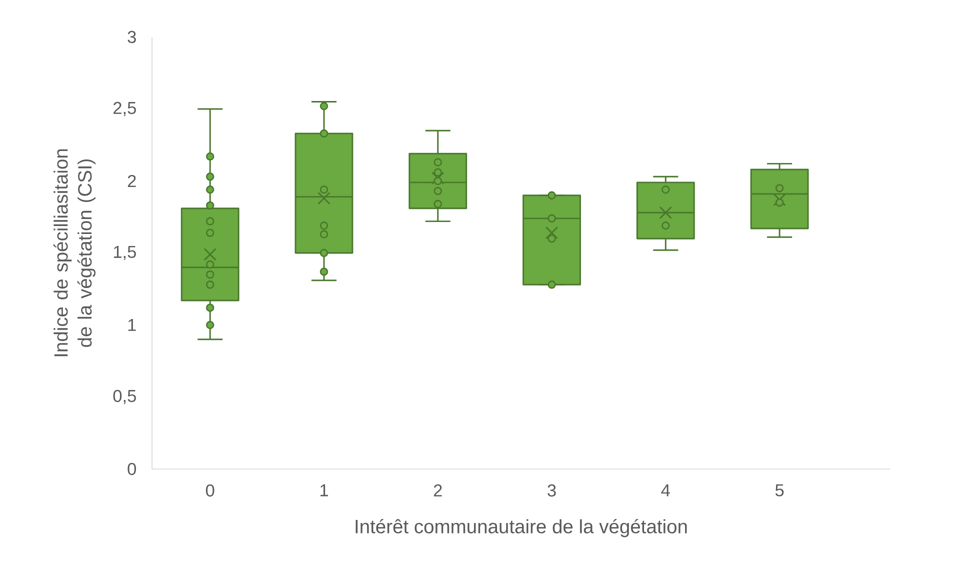 Image resolution: width=956 pixels, height=577 pixels. I want to click on x-tick-label: 4, so click(665, 490).